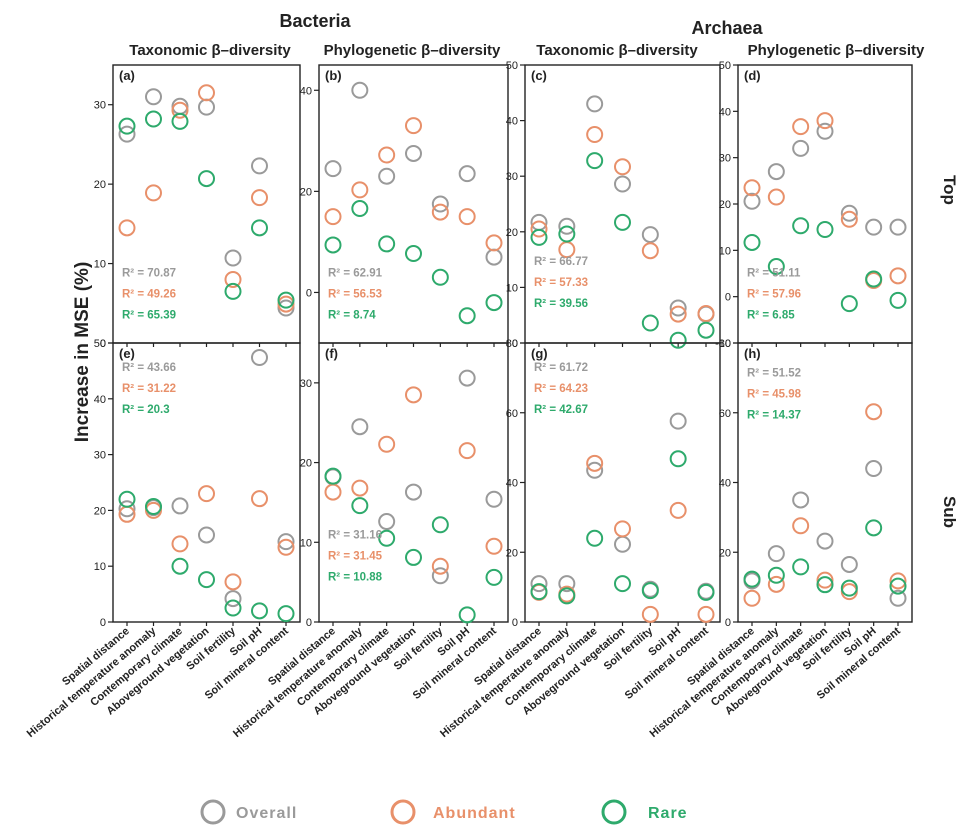 The image size is (970, 830). Describe the element at coordinates (413, 204) in the screenshot. I see `plot-frame` at that location.